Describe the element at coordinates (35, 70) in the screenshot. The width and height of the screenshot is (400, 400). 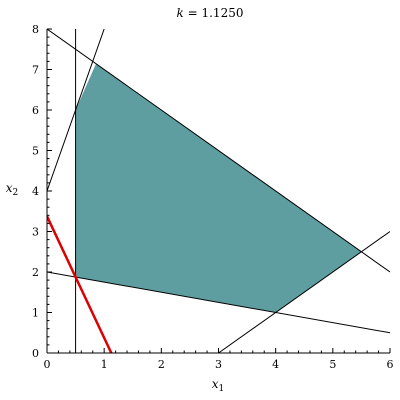
I see `y-tick-label: 7` at that location.